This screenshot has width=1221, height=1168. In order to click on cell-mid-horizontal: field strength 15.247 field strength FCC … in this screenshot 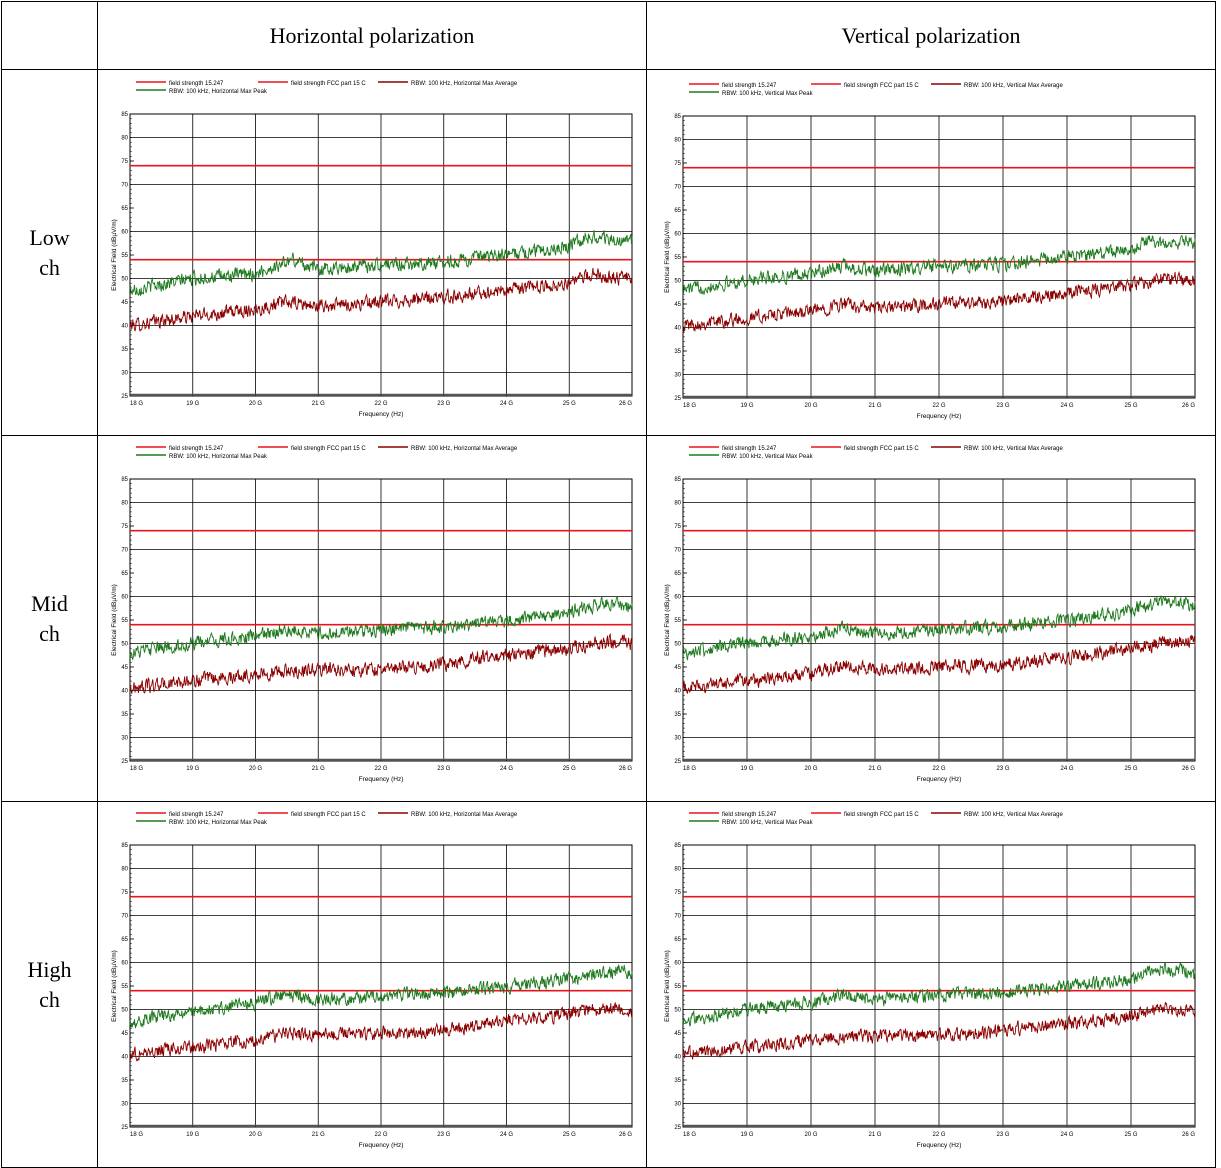, I will do `click(372, 618)`.